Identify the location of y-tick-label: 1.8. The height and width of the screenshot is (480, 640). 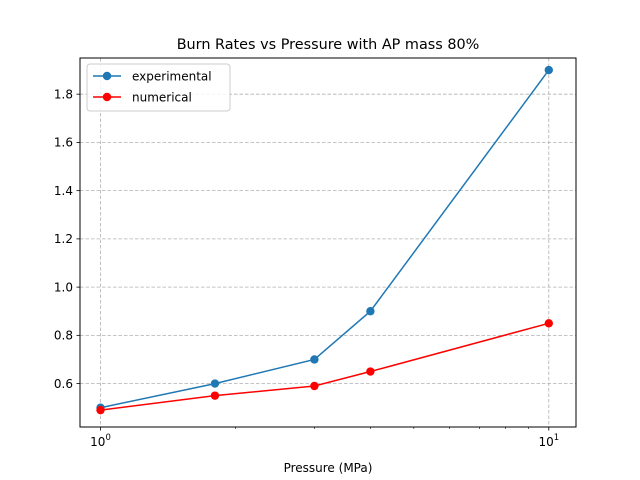
(63, 94).